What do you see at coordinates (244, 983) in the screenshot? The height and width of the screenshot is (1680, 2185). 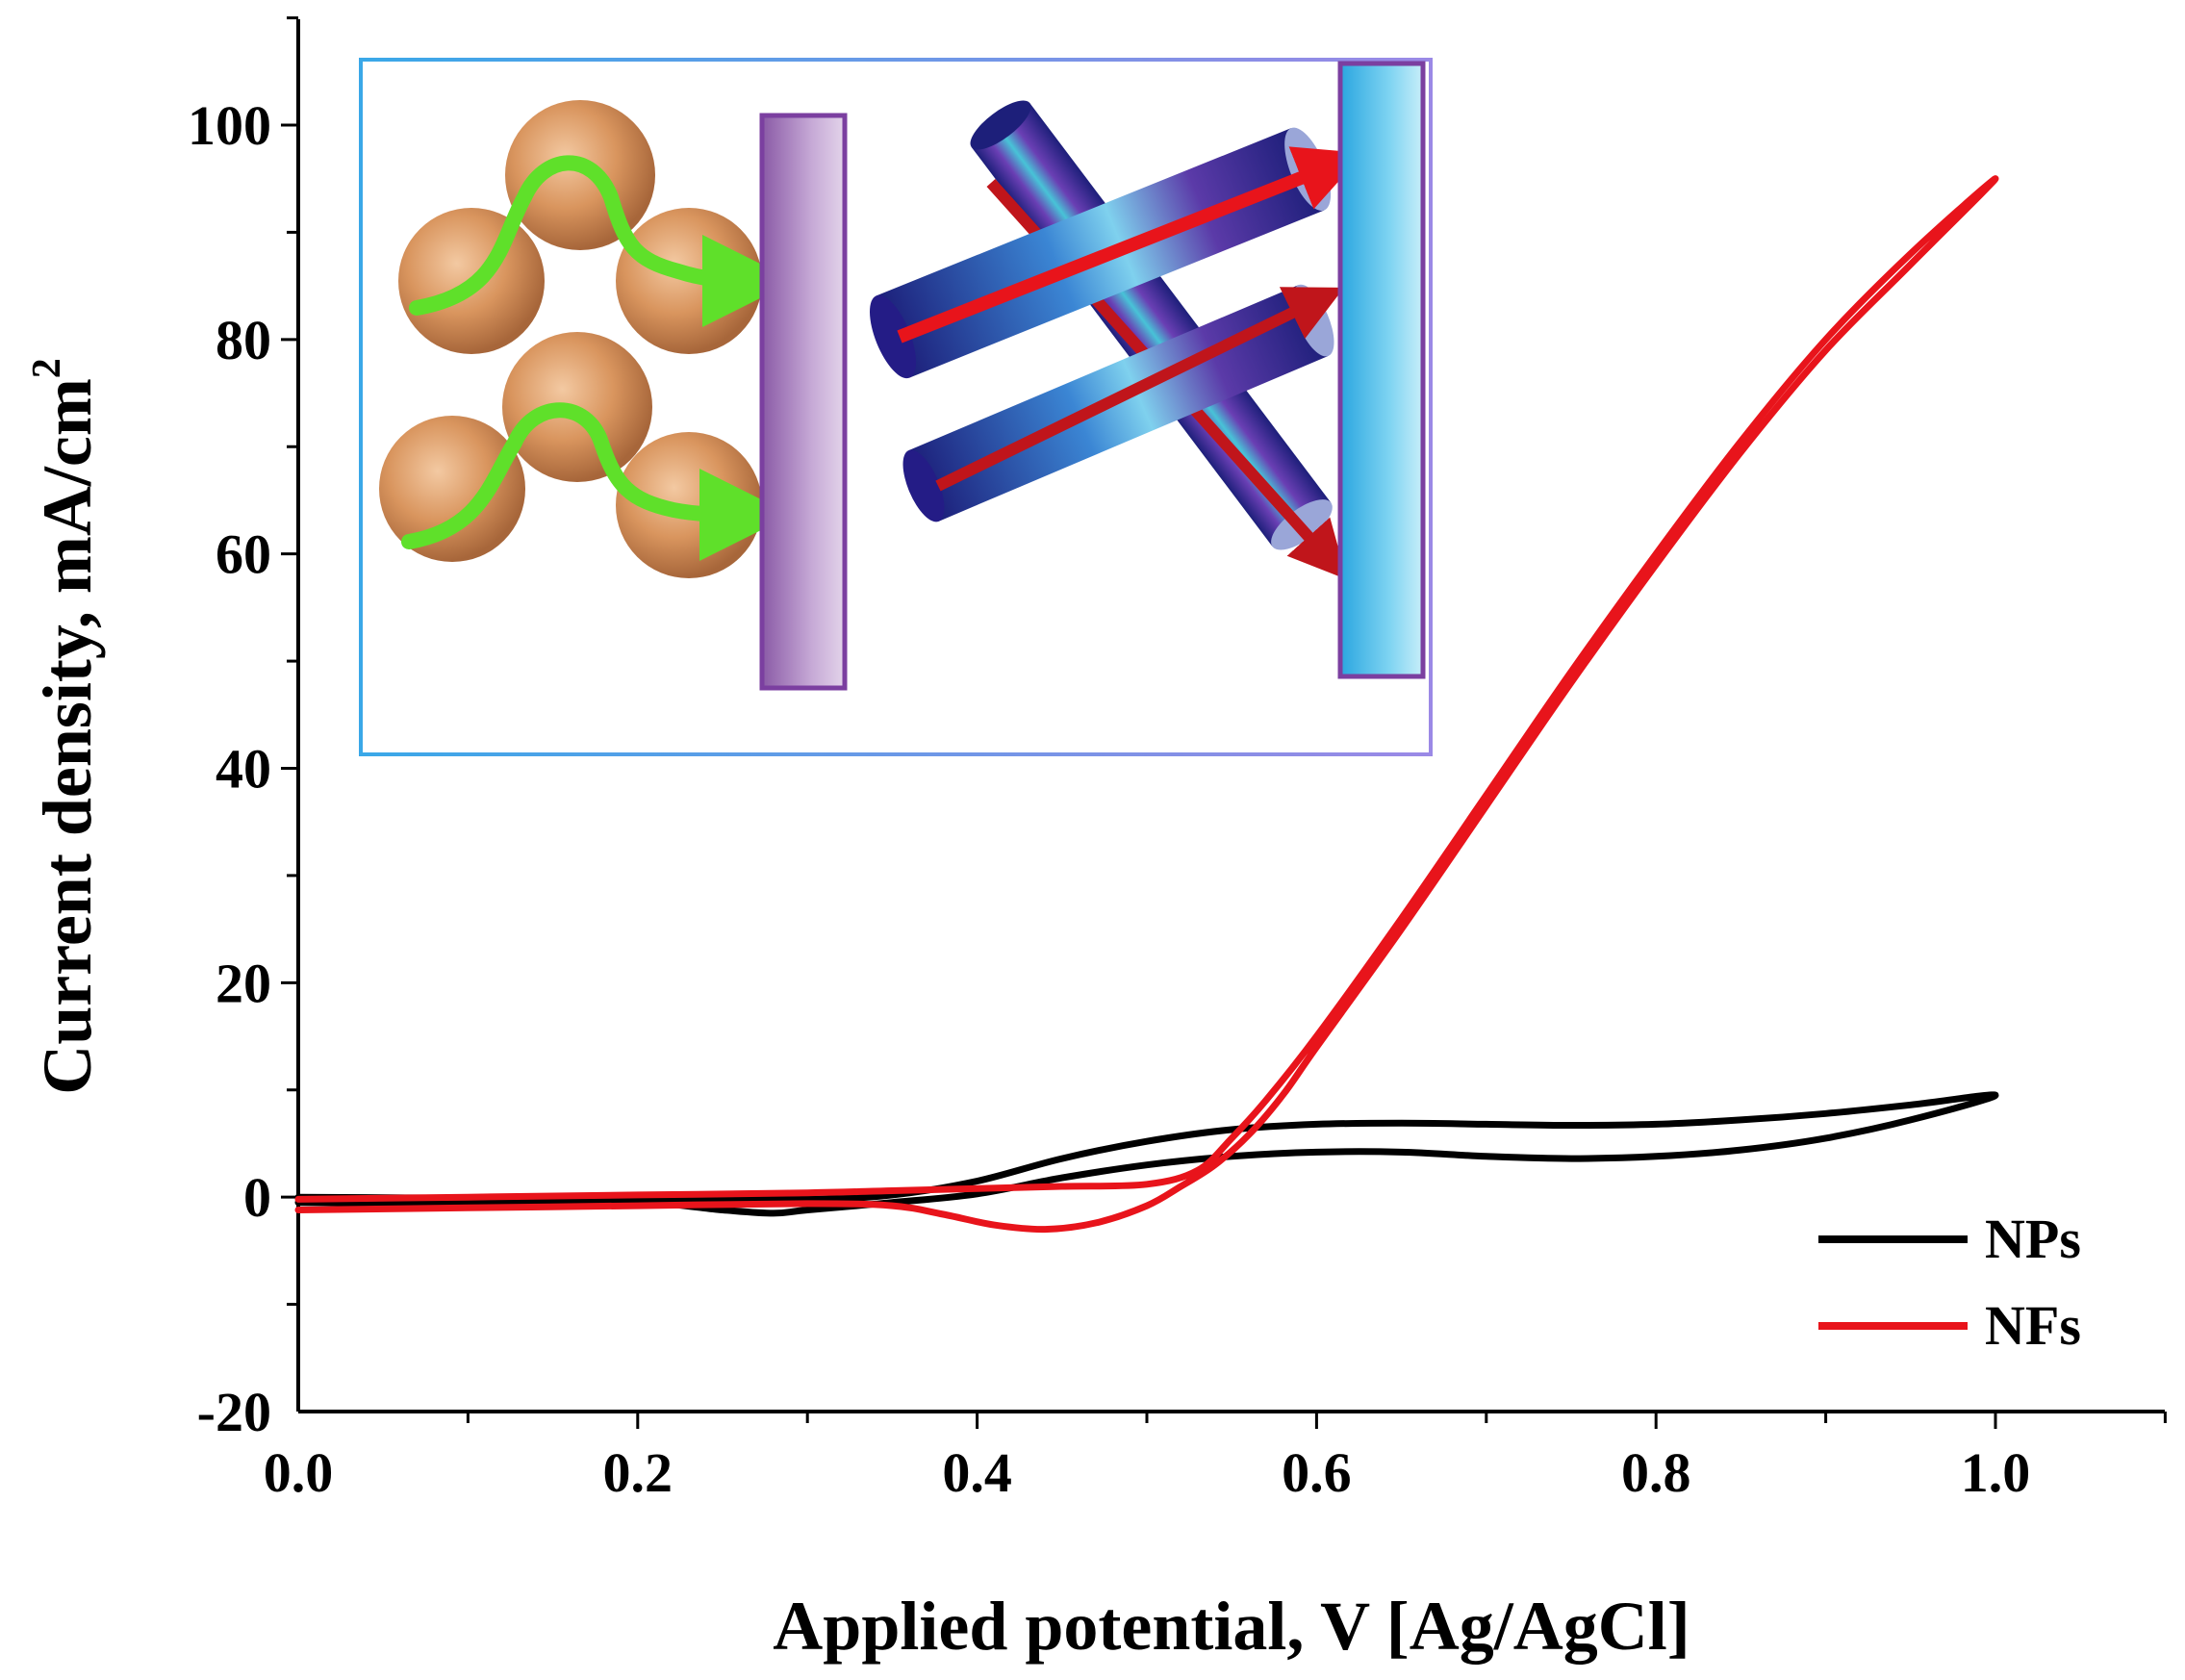 I see `y-tick-label: 20` at bounding box center [244, 983].